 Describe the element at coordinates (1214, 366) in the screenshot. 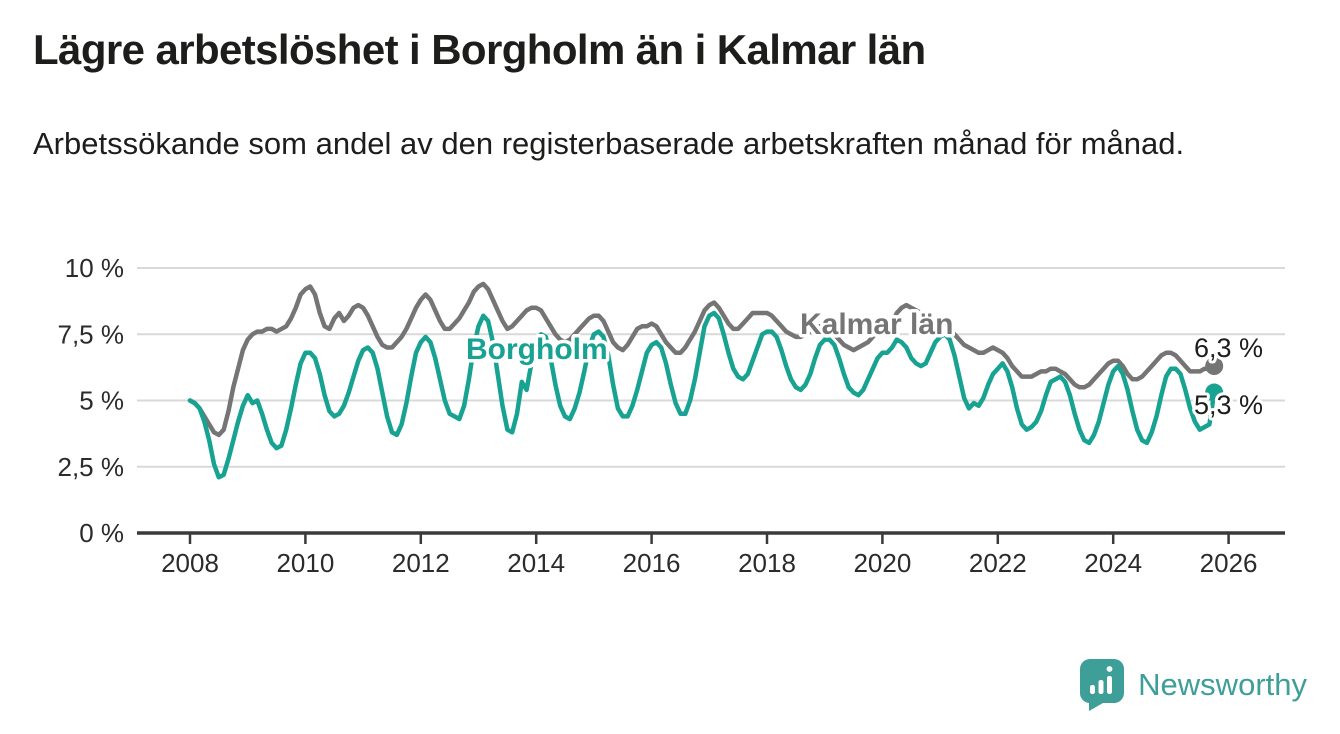

I see `kalmar-lan-end-dot` at that location.